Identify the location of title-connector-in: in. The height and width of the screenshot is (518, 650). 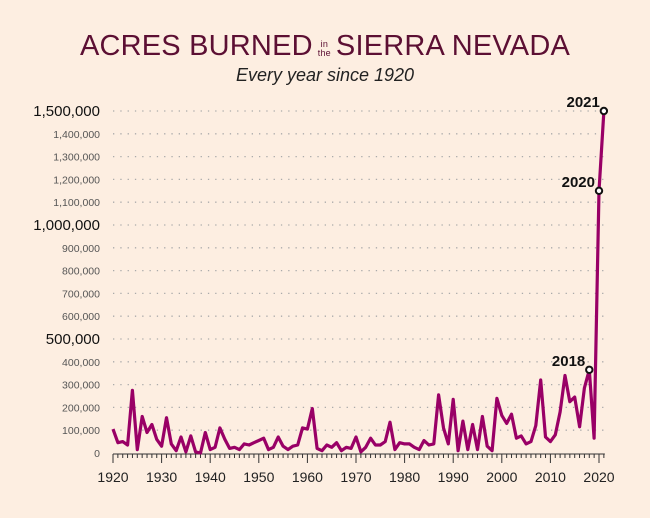
(324, 43).